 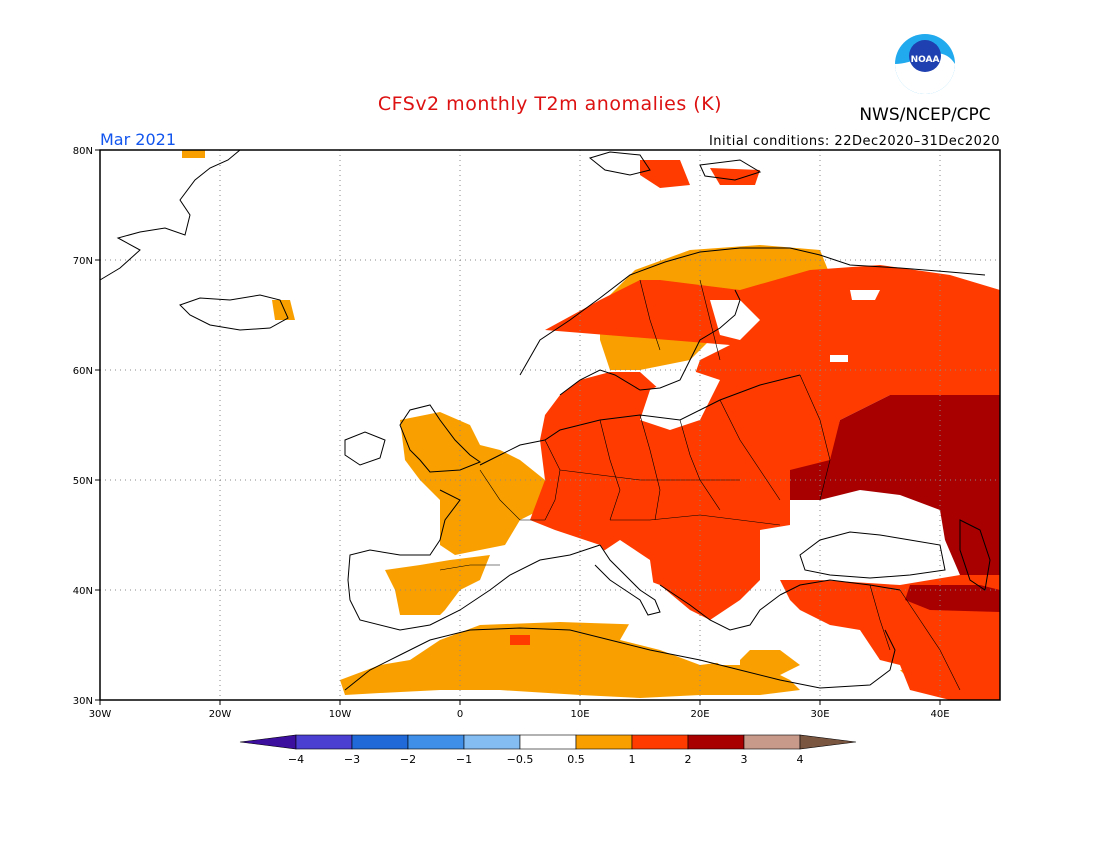 What do you see at coordinates (352, 759) in the screenshot?
I see `colorbar-label: −3` at bounding box center [352, 759].